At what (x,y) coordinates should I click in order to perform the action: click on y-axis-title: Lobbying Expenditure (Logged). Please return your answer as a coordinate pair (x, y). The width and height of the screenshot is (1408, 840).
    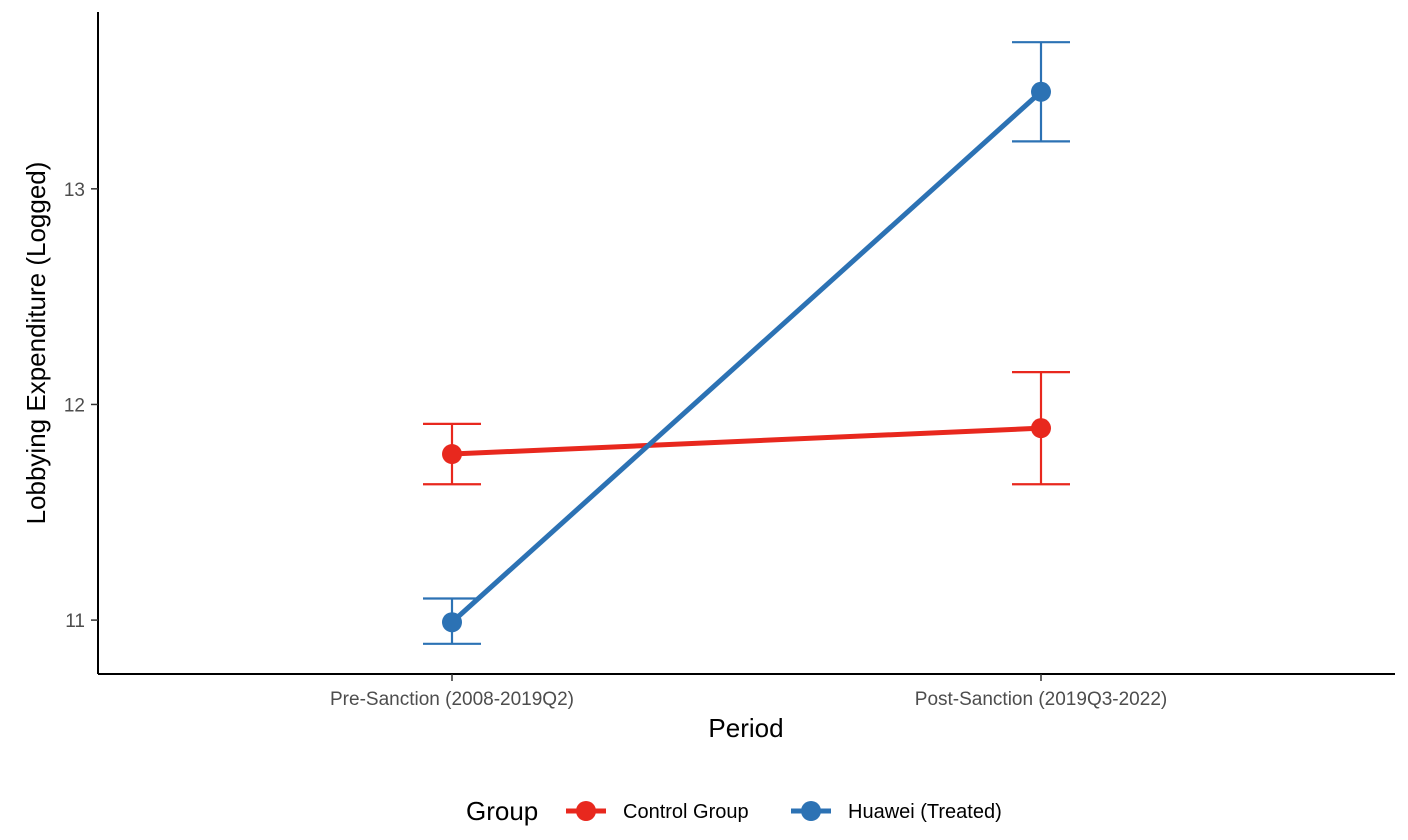
    Looking at the image, I should click on (36, 343).